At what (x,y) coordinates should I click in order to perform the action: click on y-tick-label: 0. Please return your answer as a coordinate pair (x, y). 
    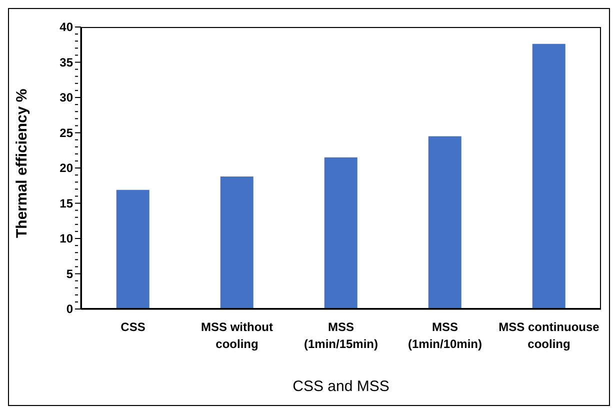
    Looking at the image, I should click on (70, 309).